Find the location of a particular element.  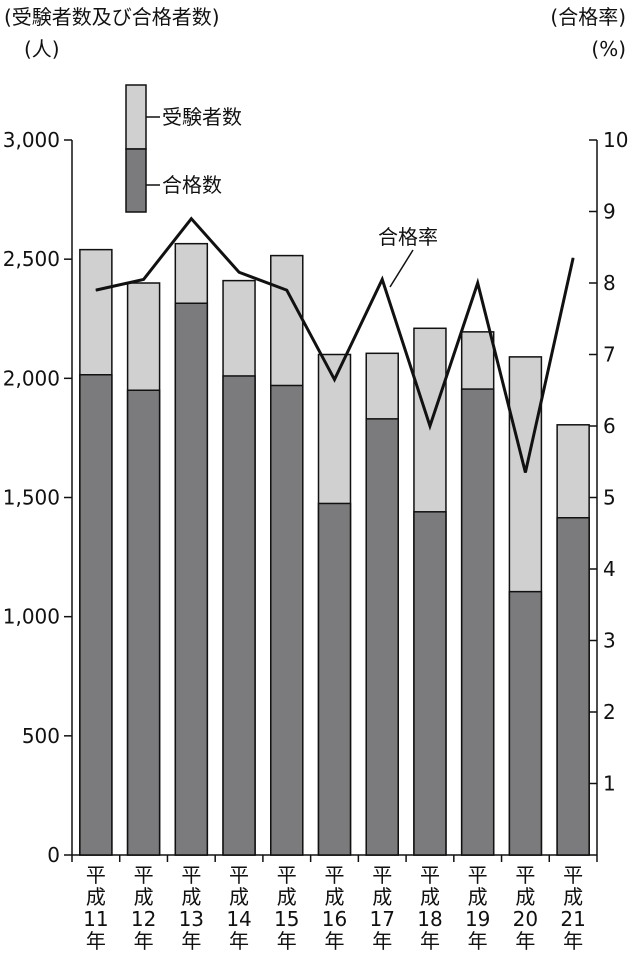

right-tick-label: 4 is located at coordinates (609, 569).